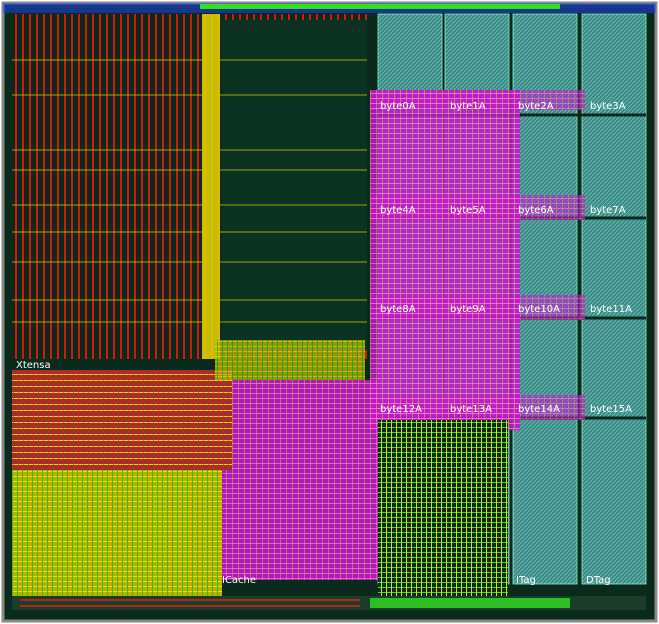 Image resolution: width=659 pixels, height=624 pixels. Describe the element at coordinates (290, 360) in the screenshot. I see `yellow-stripe-core` at that location.